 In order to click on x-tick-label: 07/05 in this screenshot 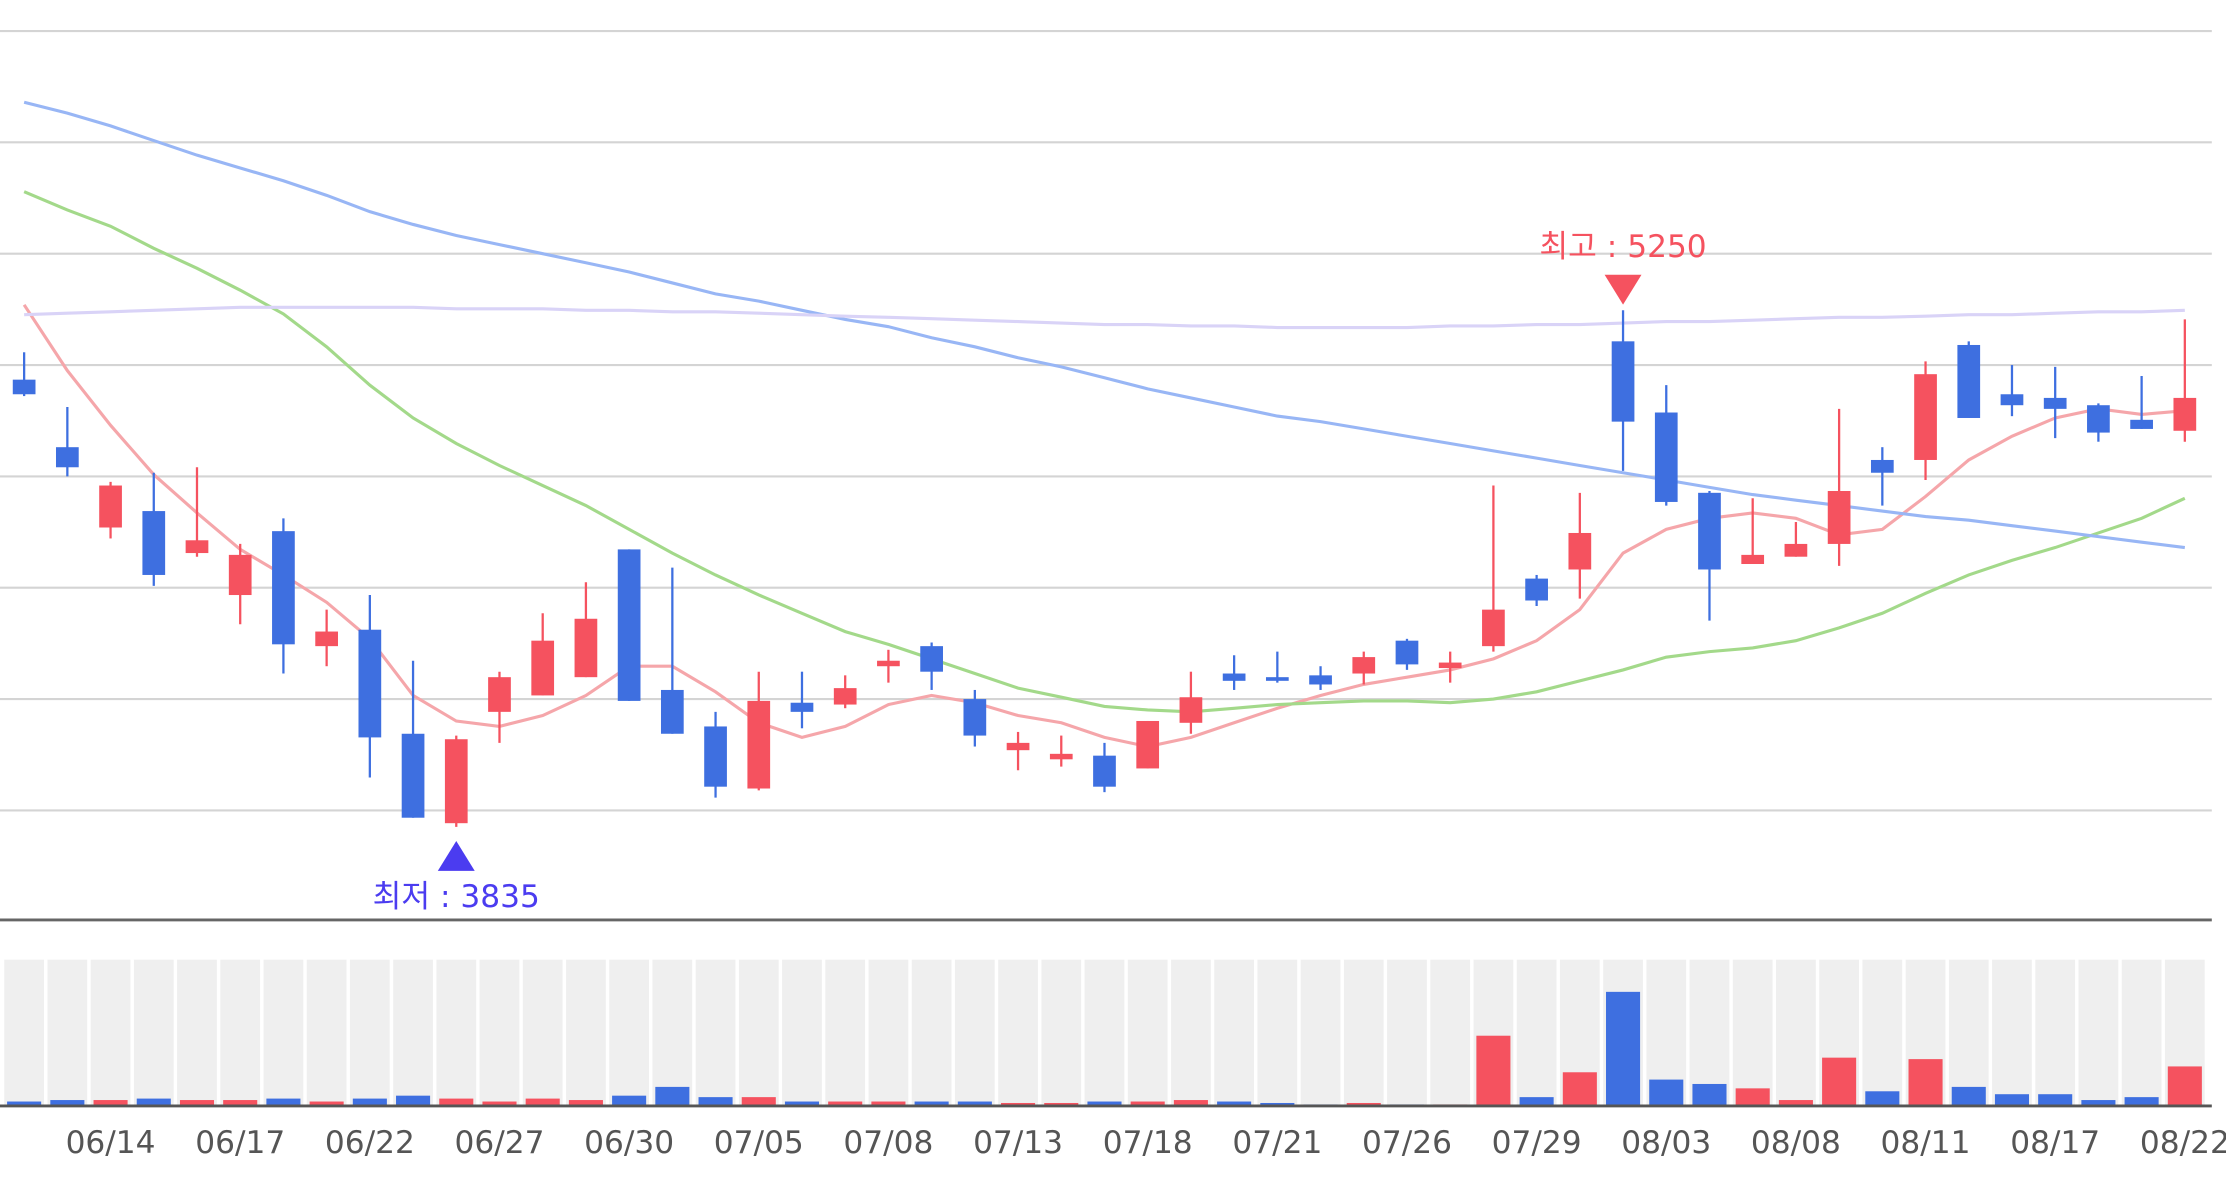, I will do `click(759, 1143)`.